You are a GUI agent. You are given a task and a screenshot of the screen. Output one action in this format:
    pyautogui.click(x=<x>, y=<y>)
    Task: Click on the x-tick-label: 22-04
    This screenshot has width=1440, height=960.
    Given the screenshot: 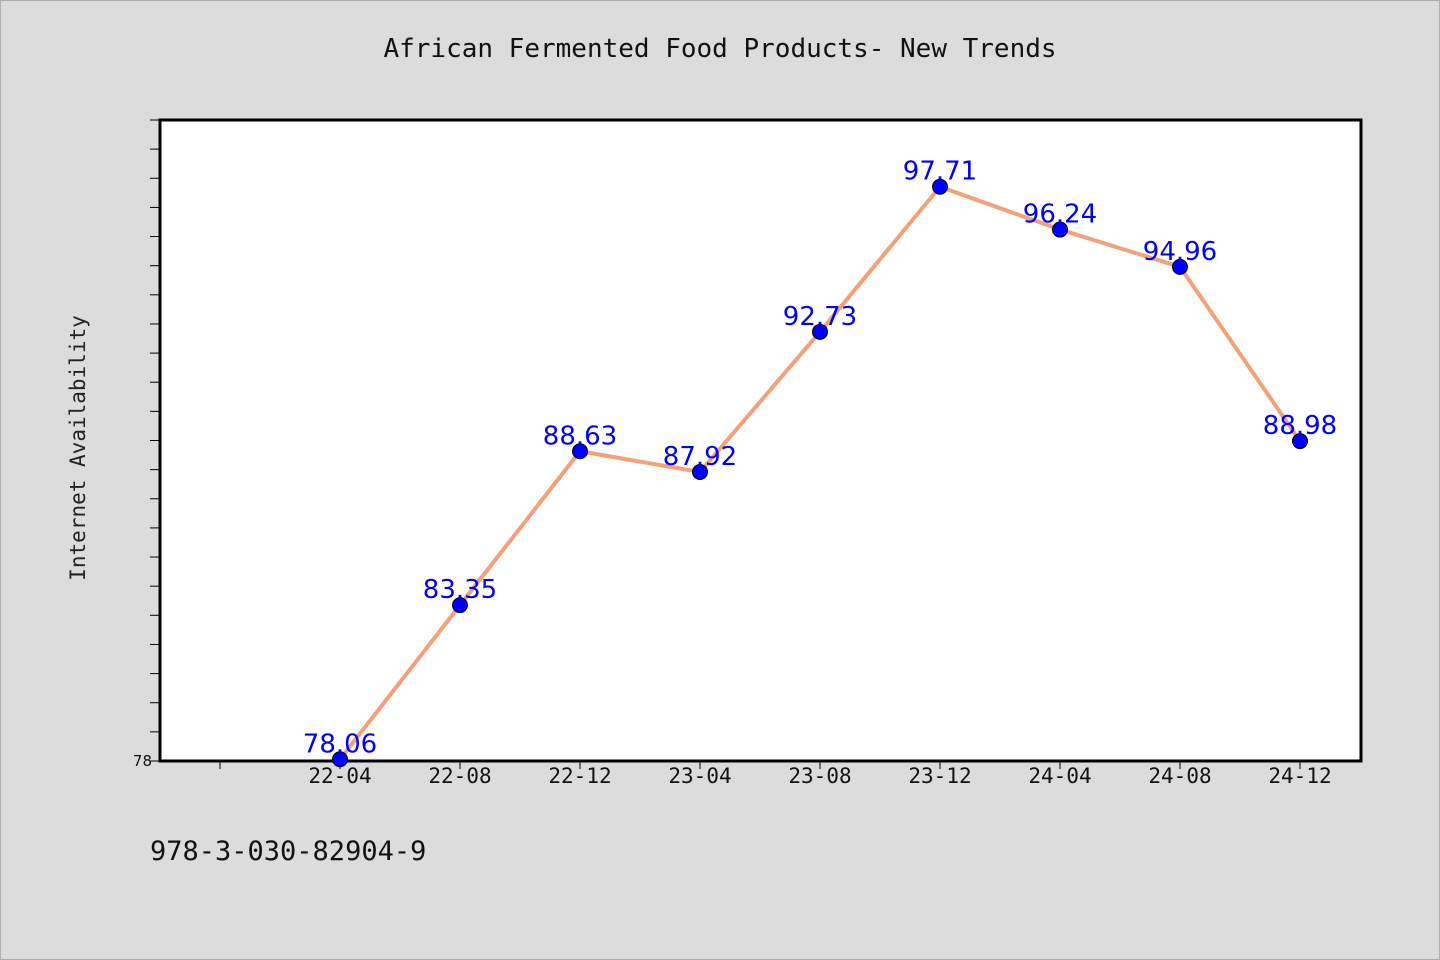 What is the action you would take?
    pyautogui.click(x=339, y=776)
    